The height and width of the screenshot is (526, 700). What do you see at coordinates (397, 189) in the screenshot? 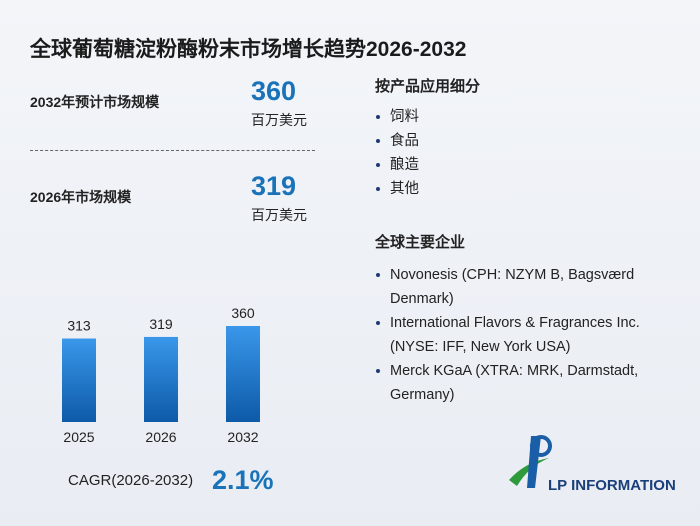
I see `list-item: 其他` at bounding box center [397, 189].